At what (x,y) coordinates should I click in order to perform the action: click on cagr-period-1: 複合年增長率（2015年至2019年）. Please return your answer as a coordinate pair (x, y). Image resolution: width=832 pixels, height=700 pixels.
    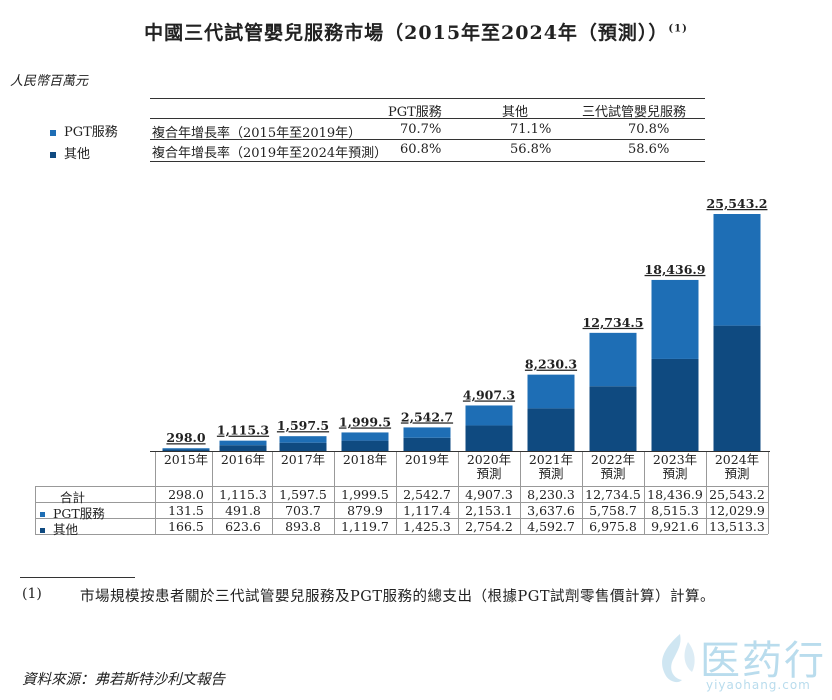
    Looking at the image, I should click on (257, 133).